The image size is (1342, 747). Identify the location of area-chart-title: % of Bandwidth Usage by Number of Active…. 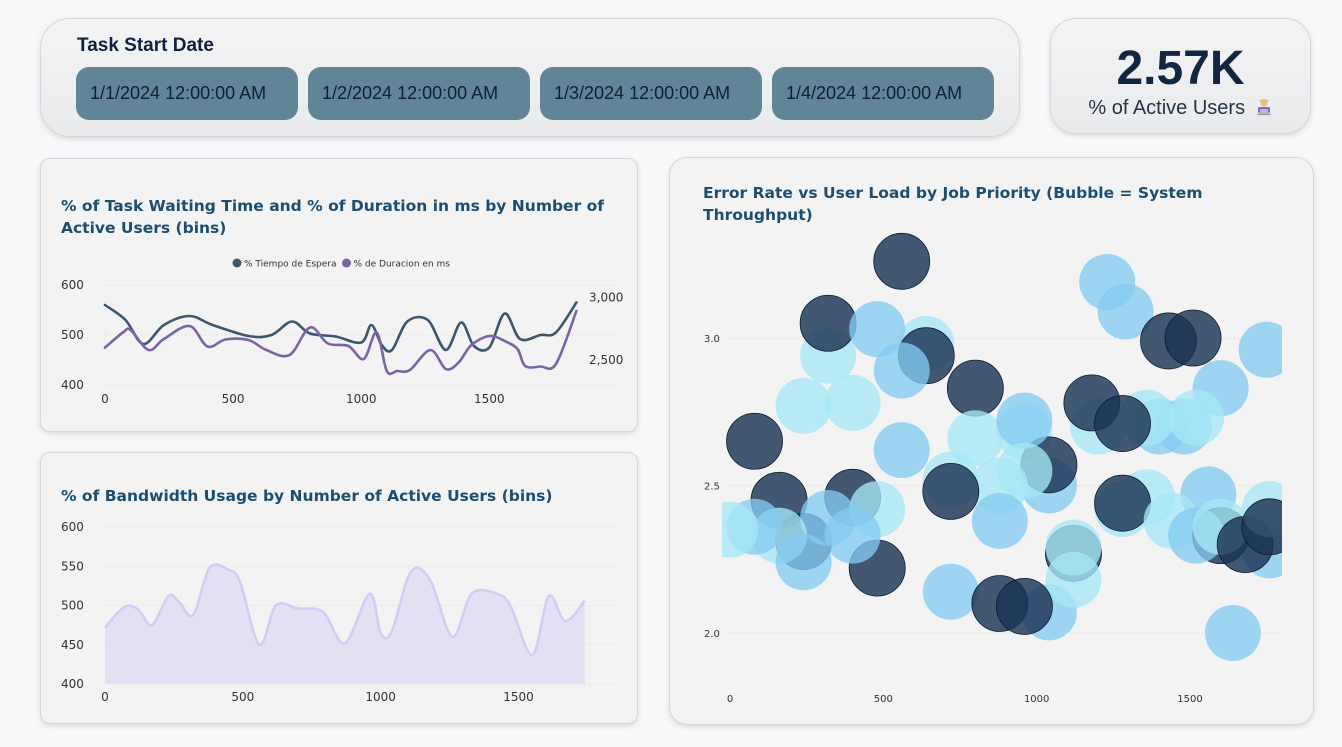
(307, 496).